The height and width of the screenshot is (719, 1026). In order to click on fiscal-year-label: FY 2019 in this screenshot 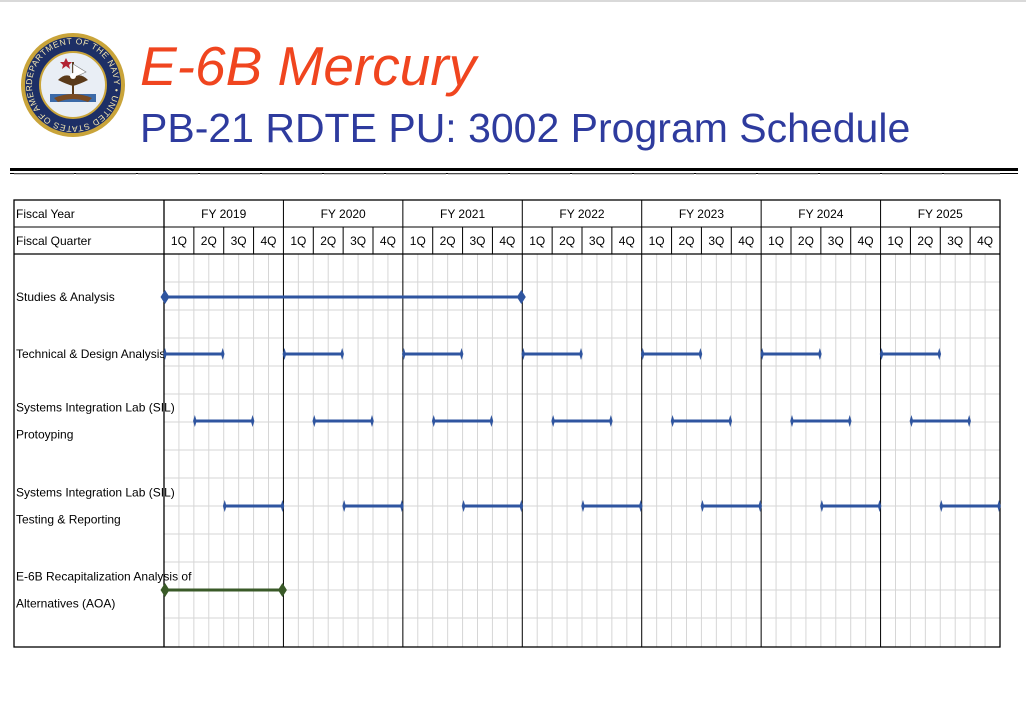, I will do `click(223, 214)`.